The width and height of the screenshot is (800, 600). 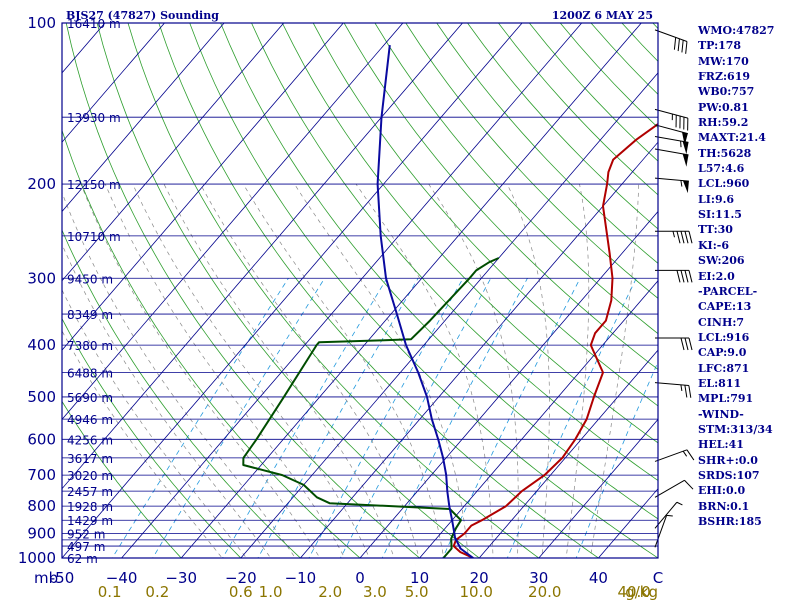 I want to click on mixing-ratio-tick-label: 1.0, so click(x=271, y=591).